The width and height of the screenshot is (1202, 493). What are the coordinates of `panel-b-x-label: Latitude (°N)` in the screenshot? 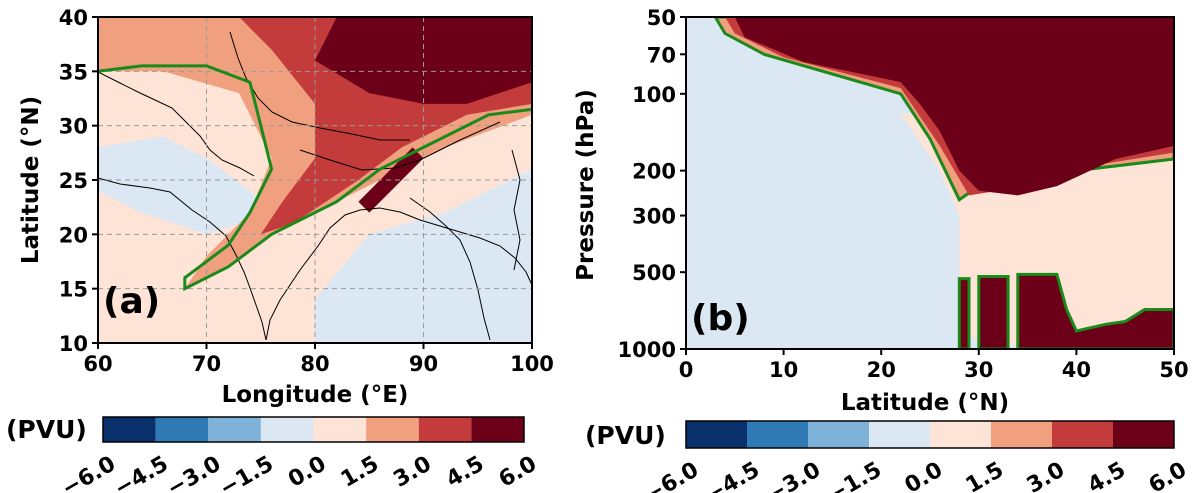 It's located at (925, 403).